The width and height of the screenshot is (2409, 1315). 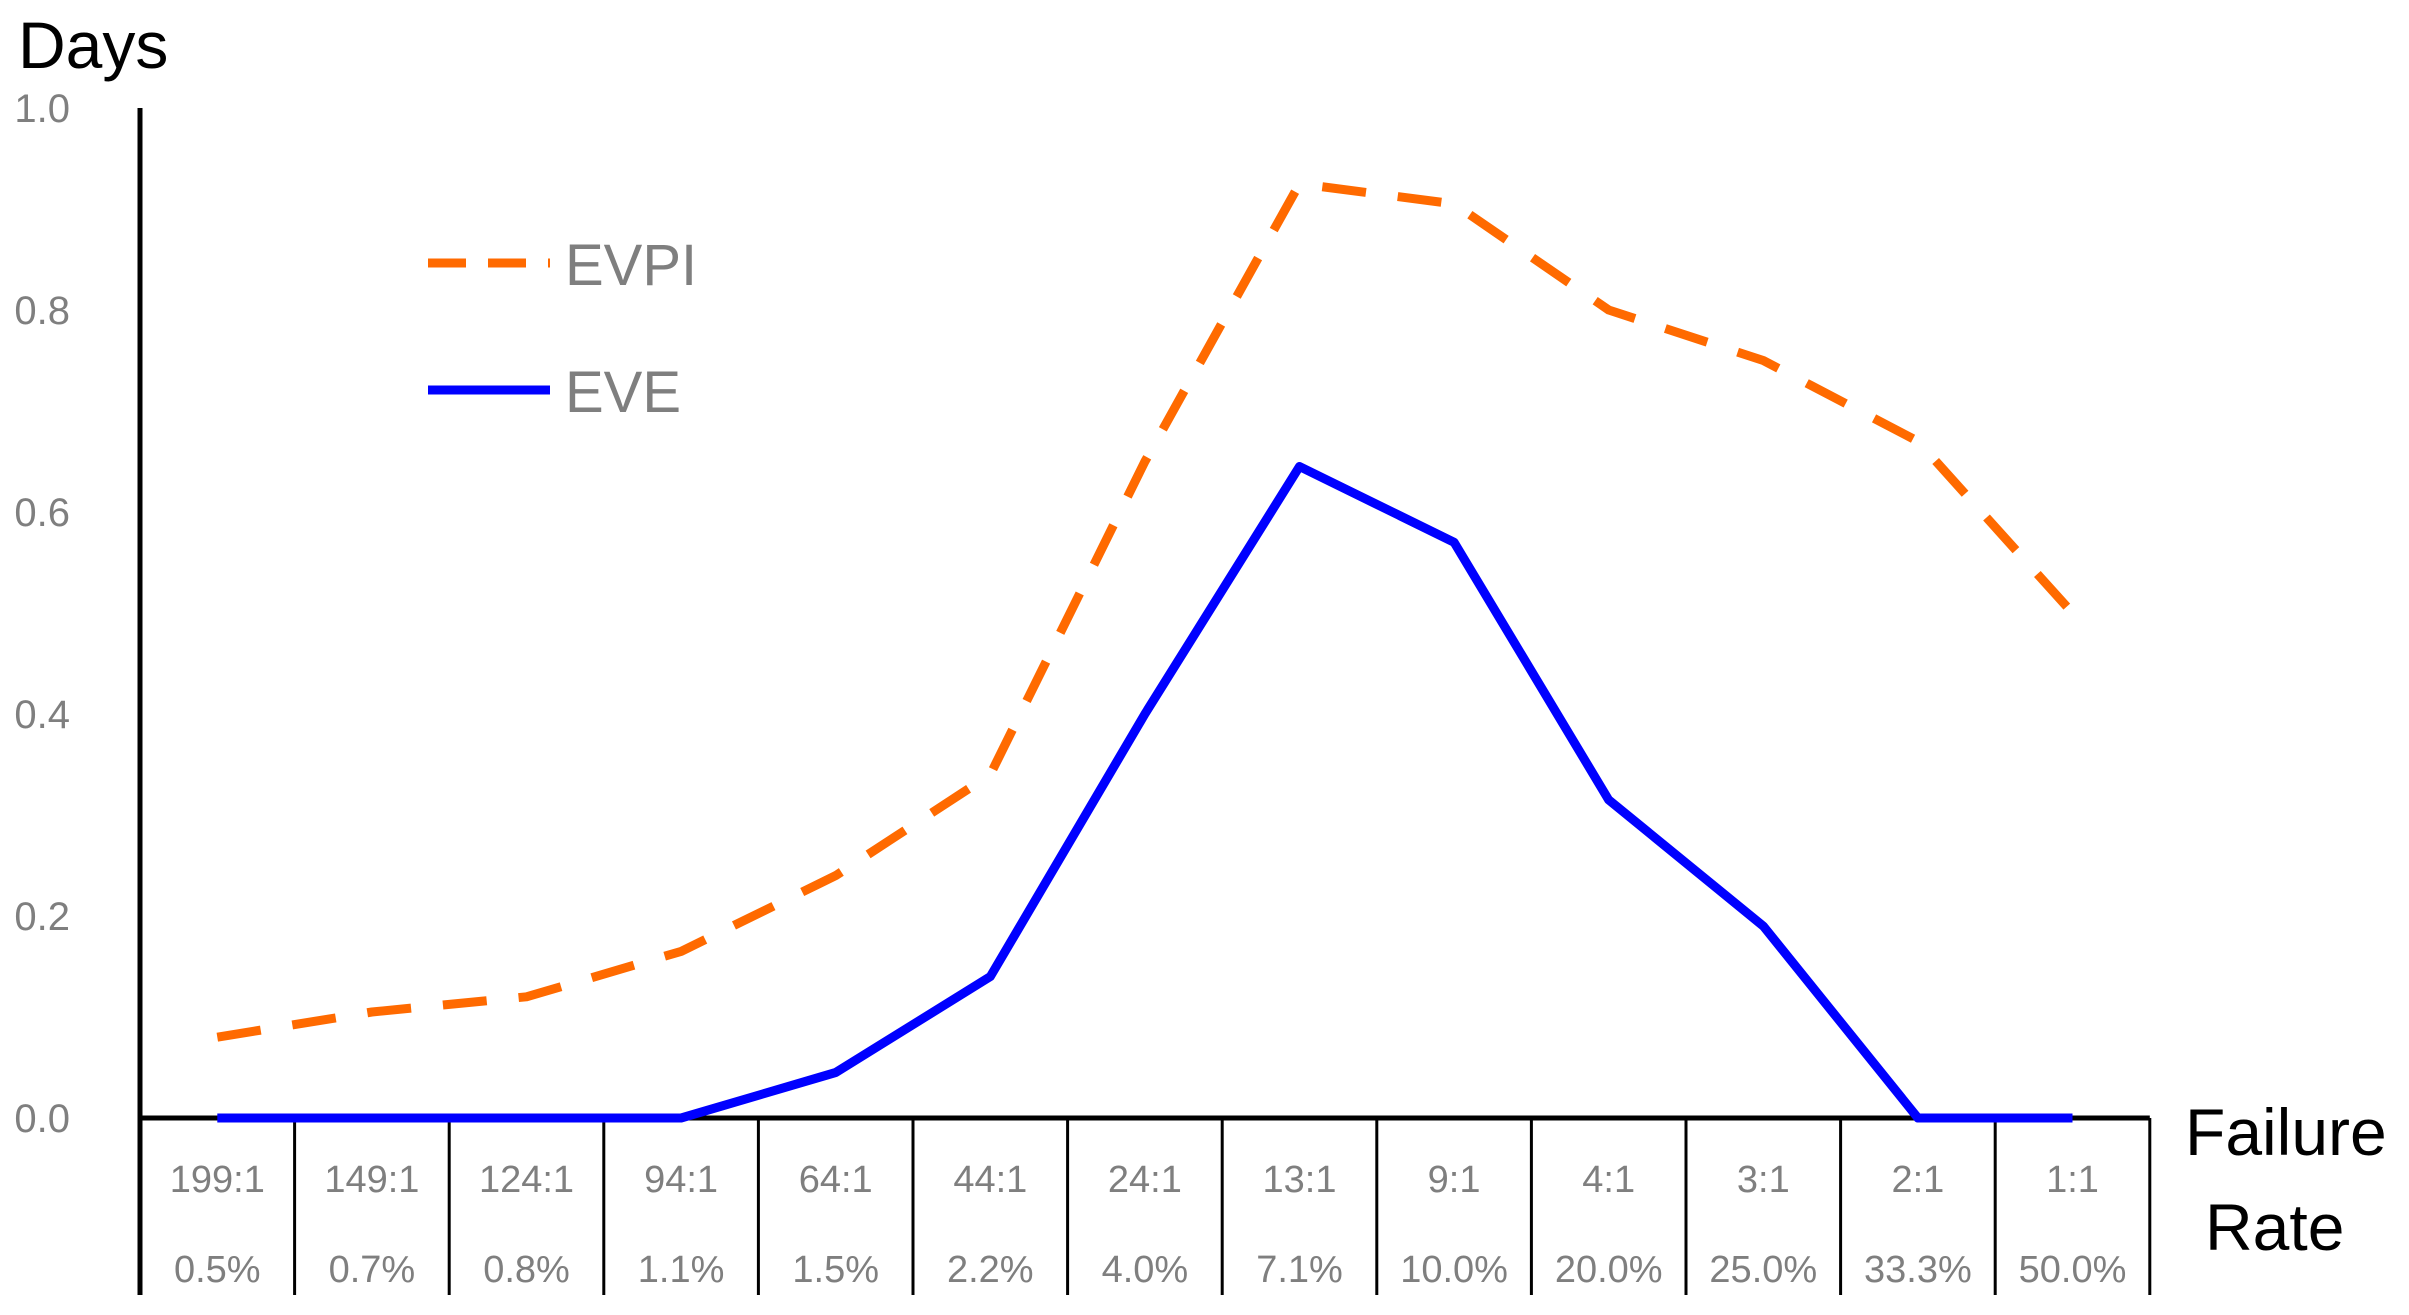 What do you see at coordinates (1917, 1180) in the screenshot?
I see `x-tick-ratio-label: 2:1` at bounding box center [1917, 1180].